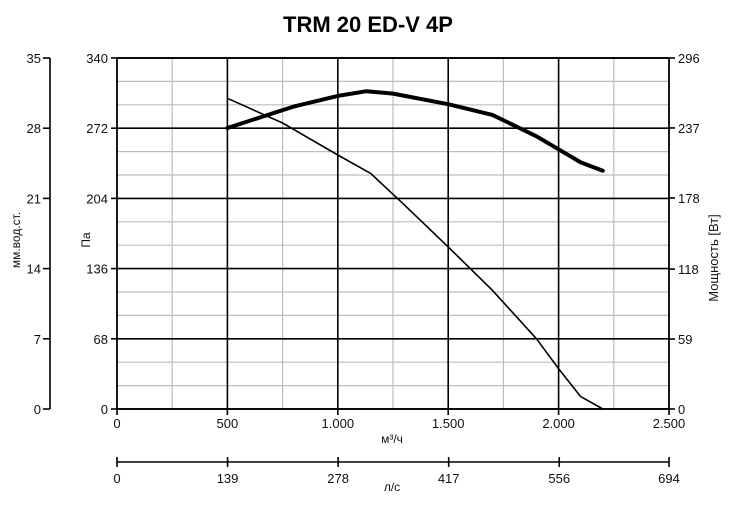 The height and width of the screenshot is (516, 750). What do you see at coordinates (685, 339) in the screenshot?
I see `y-right-tick-label: 59` at bounding box center [685, 339].